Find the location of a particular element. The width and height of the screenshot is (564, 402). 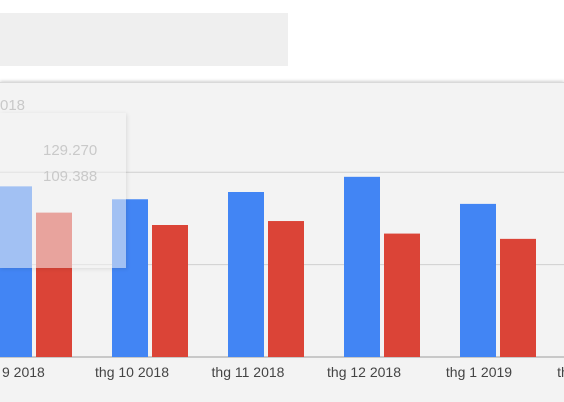

x-tick-label: thg 11 2018 is located at coordinates (248, 372).